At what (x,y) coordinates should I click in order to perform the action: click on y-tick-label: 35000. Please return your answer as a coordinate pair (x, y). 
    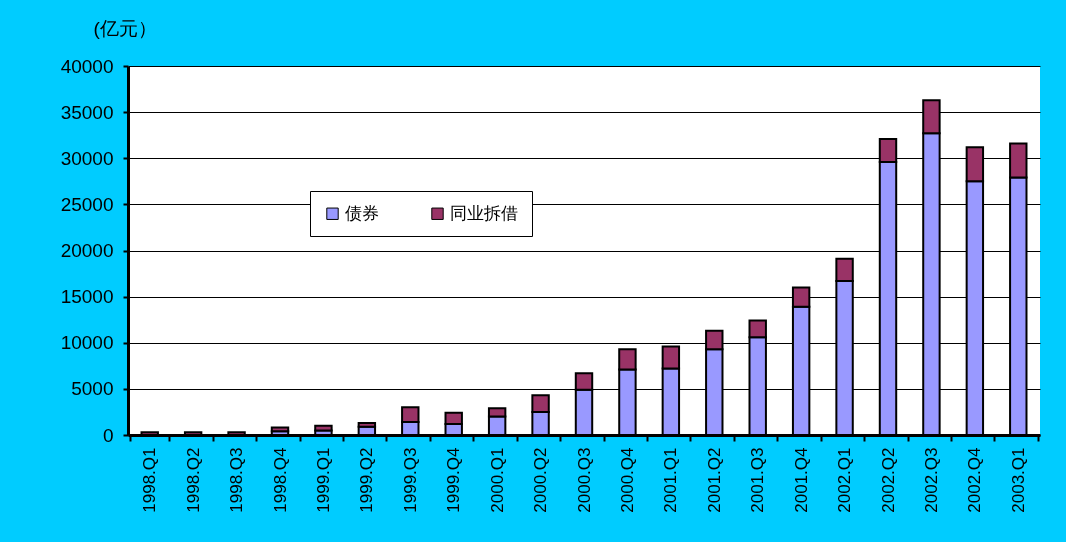
    Looking at the image, I should click on (87, 112).